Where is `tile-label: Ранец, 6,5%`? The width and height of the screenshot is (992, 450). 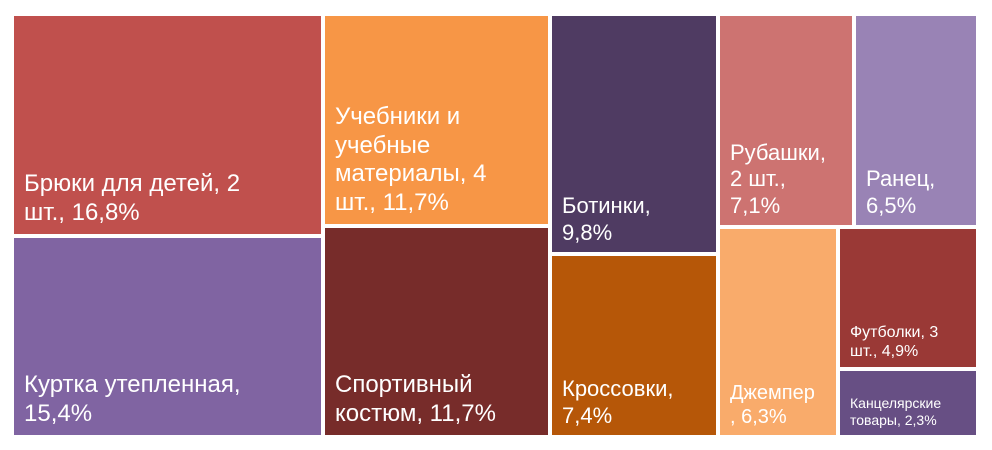
tile-label: Ранец, 6,5% is located at coordinates (901, 192).